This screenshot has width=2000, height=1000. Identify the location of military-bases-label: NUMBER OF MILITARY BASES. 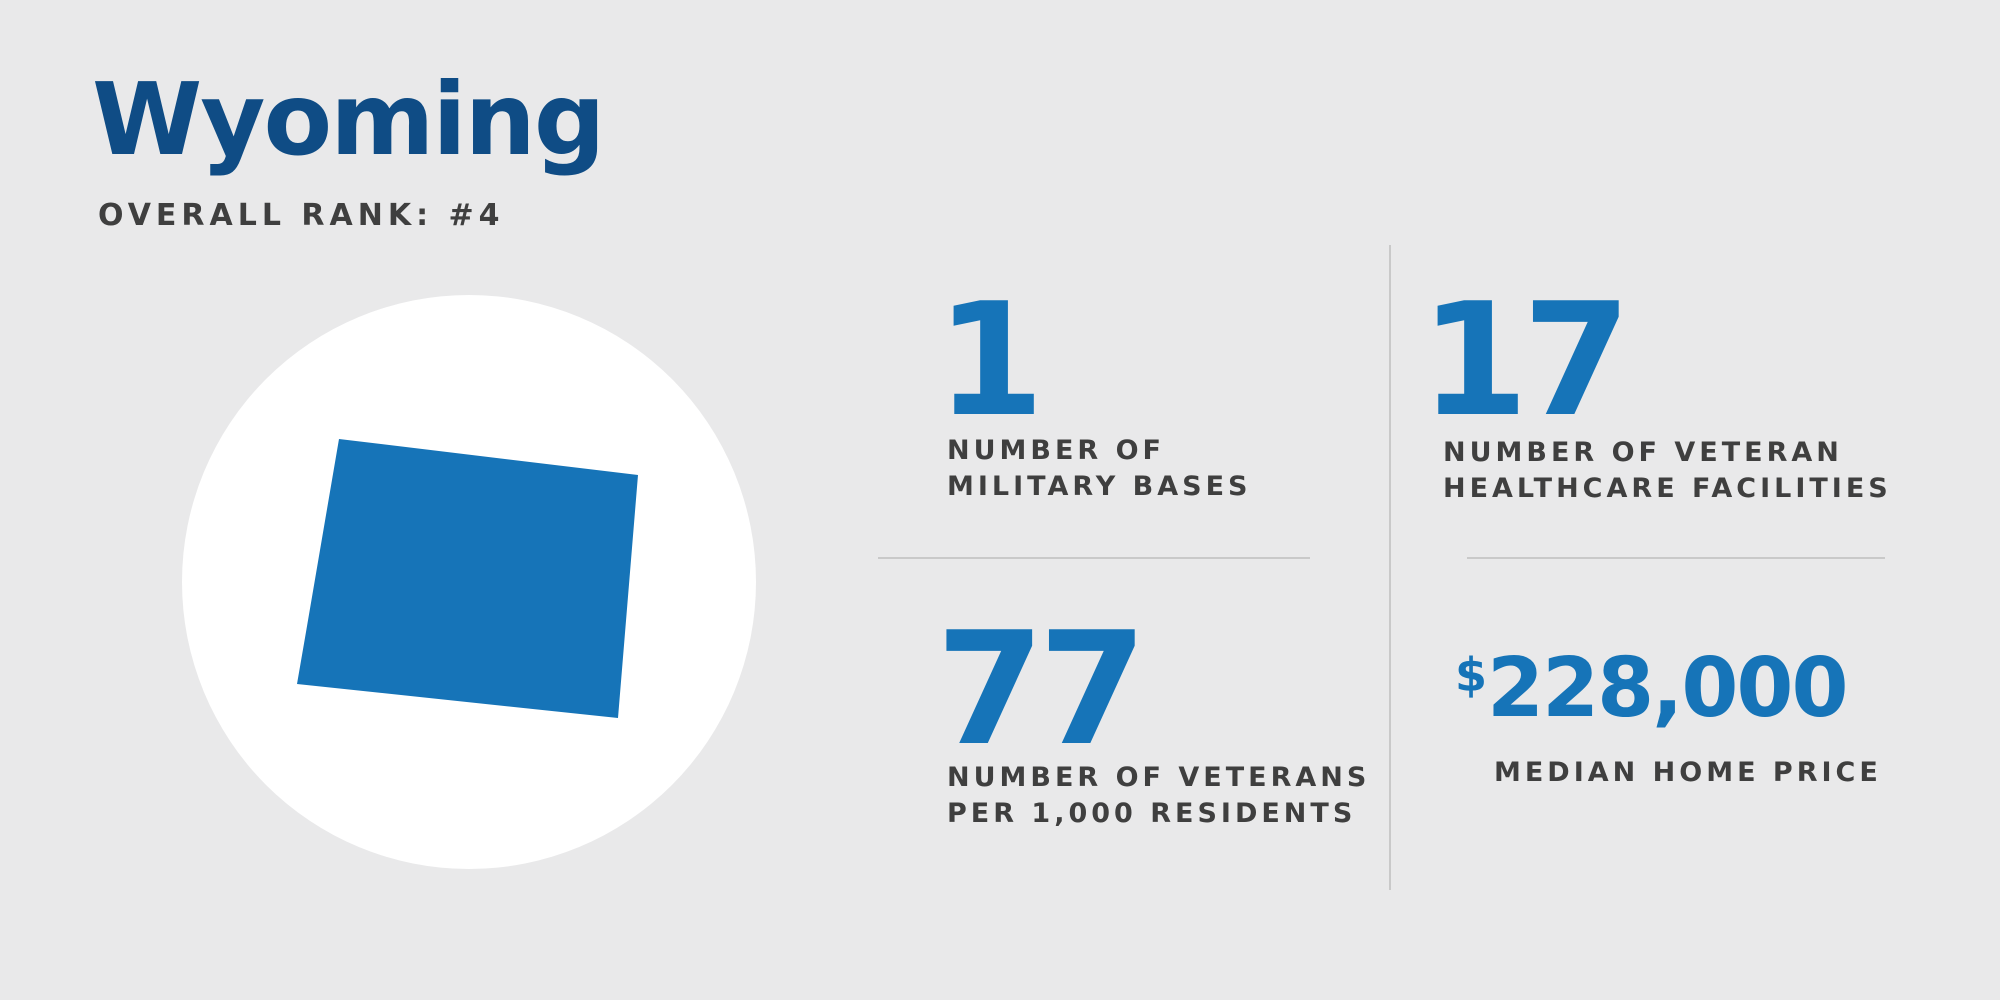
(1099, 469).